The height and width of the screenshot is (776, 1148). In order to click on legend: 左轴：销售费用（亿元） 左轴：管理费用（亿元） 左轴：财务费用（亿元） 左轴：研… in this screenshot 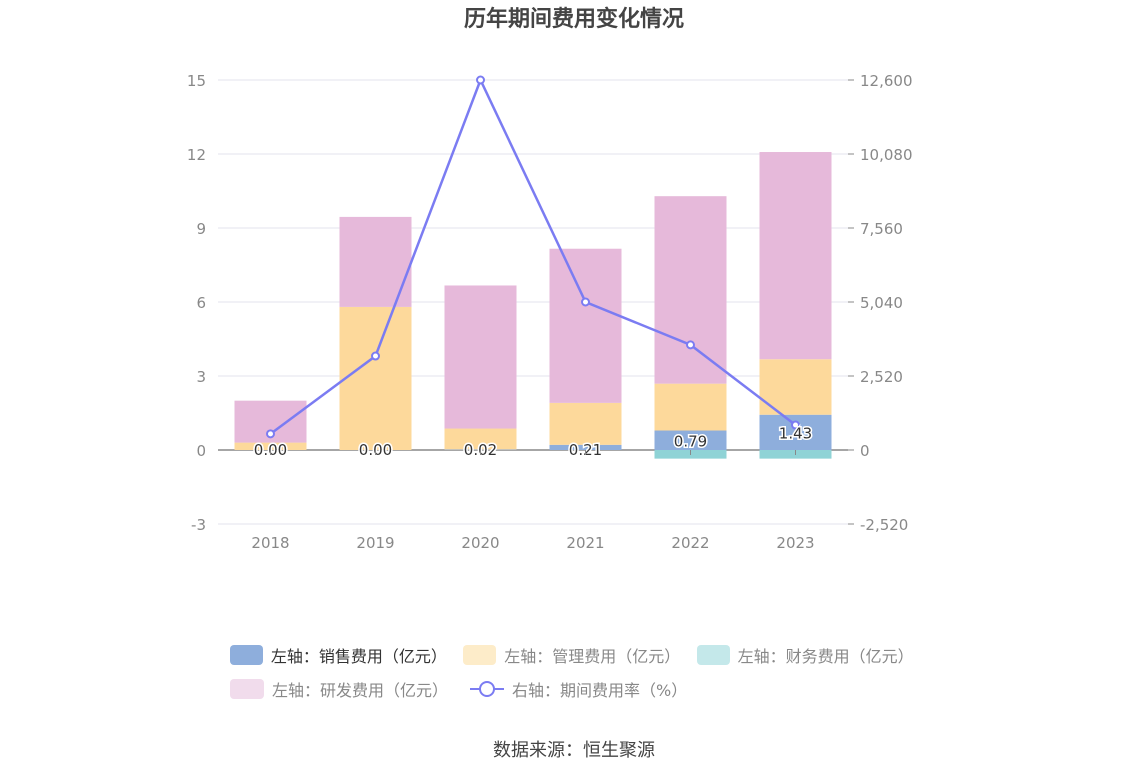, I will do `click(580, 672)`.